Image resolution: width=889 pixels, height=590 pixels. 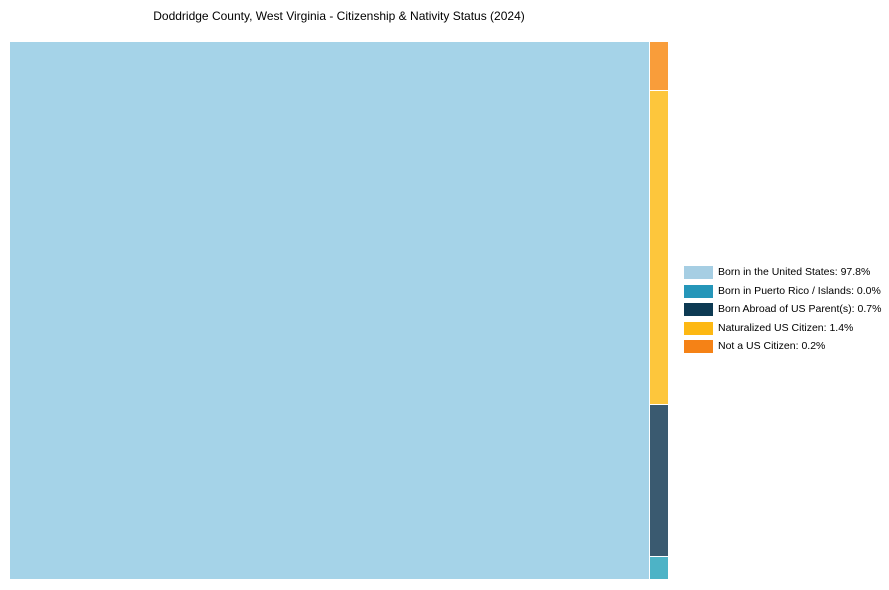 I want to click on legend-label-born-in-puerto-rico: Born in Puerto Rico / Islands: 0.0%, so click(x=799, y=290).